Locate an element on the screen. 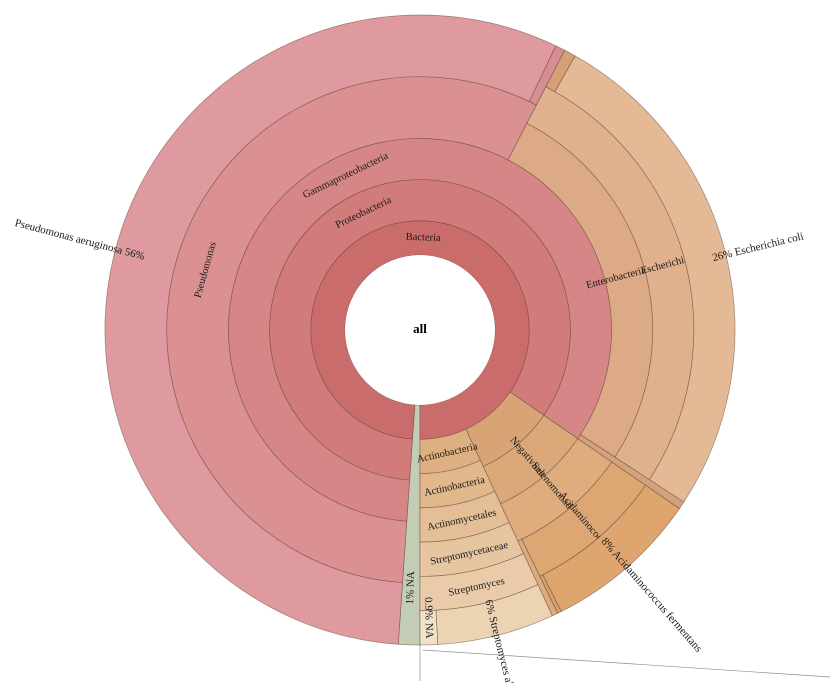 This screenshot has width=832, height=683. chart-center is located at coordinates (420, 330).